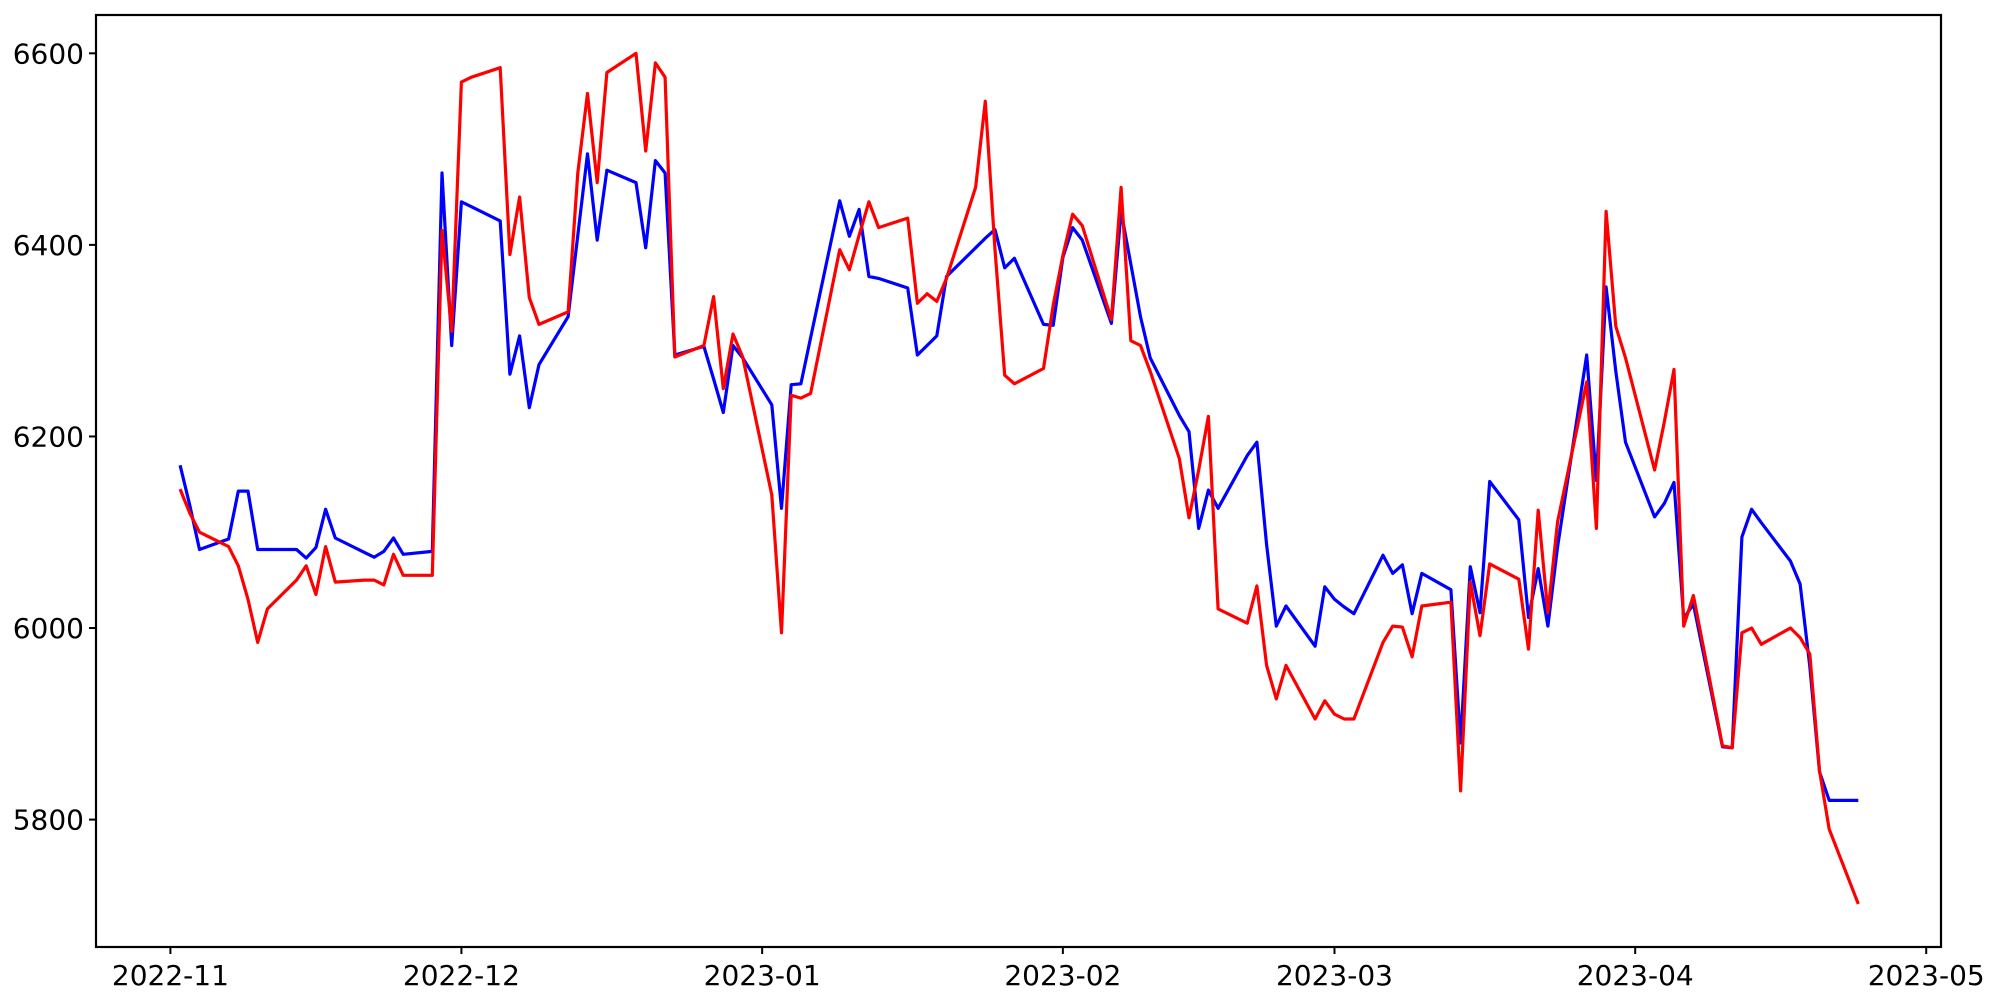 This screenshot has height=1000, width=2000. Describe the element at coordinates (1635, 975) in the screenshot. I see `x-axis-tick-label: 2023-04` at that location.